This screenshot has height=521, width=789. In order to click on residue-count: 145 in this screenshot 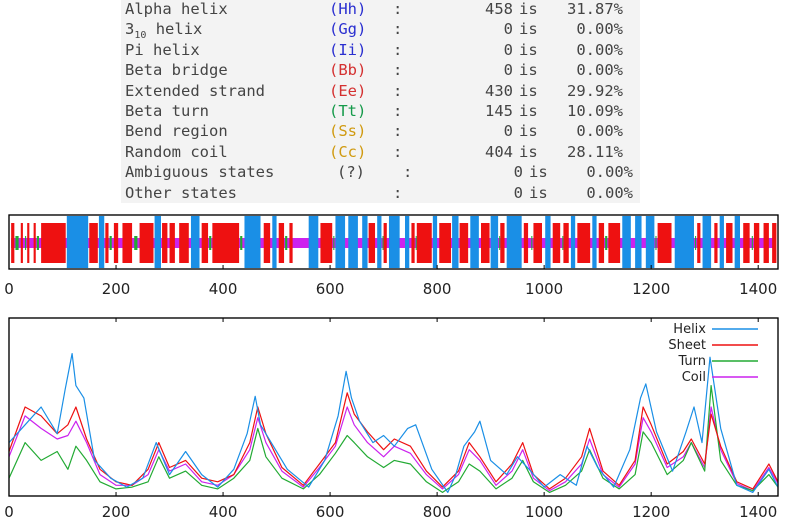, I will do `click(499, 111)`.